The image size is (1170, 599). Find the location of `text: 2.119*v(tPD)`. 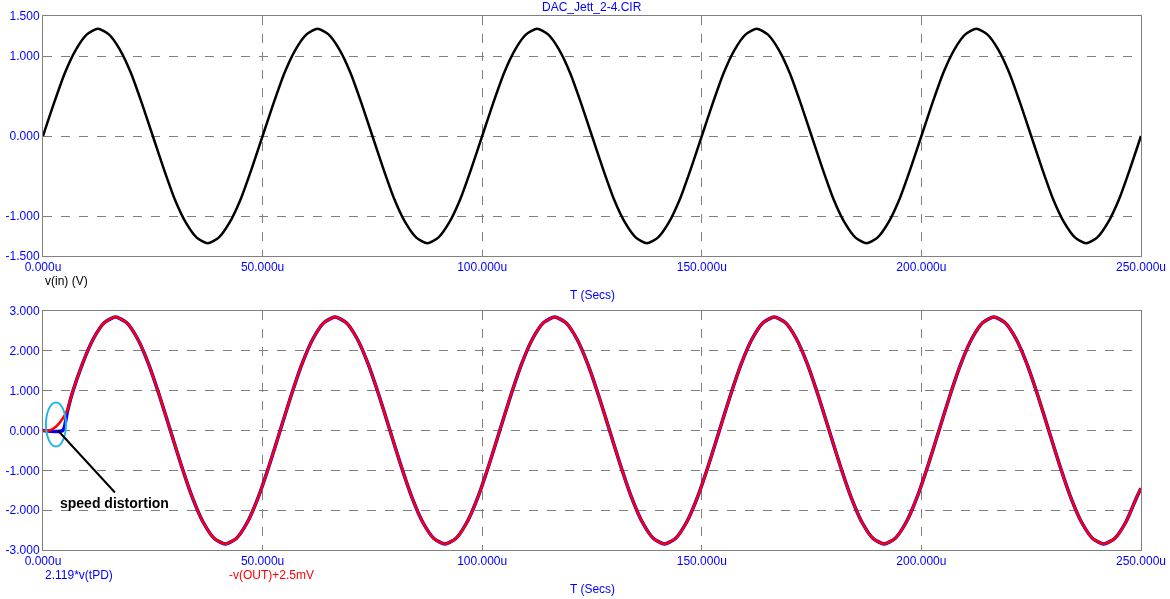

text: 2.119*v(tPD) is located at coordinates (79, 575).